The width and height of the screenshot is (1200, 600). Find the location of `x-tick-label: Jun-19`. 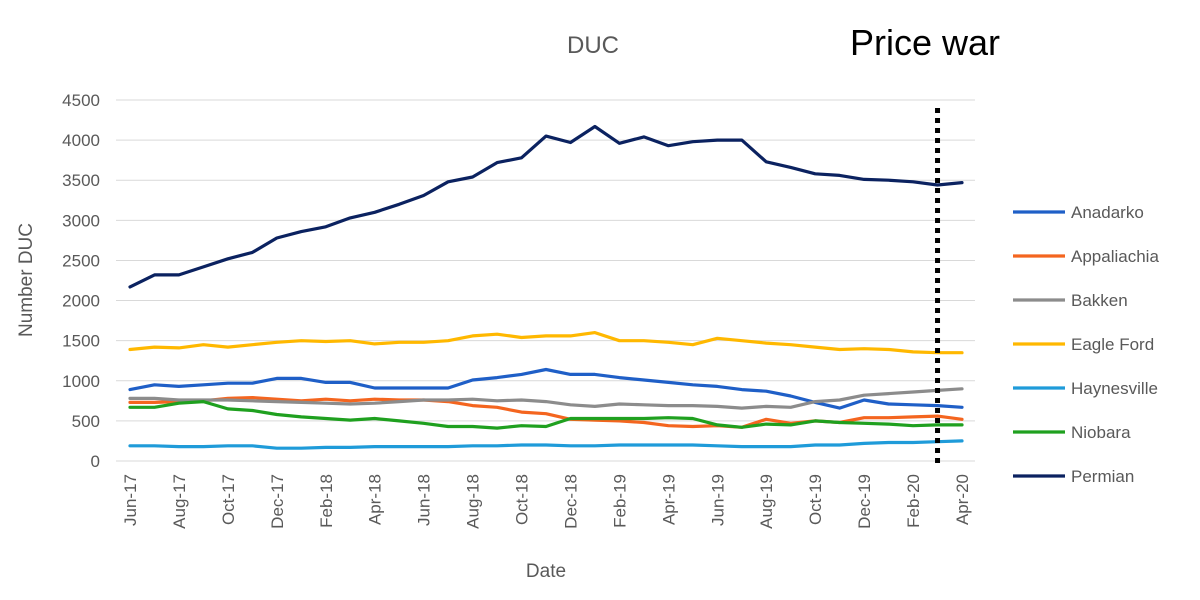

x-tick-label: Jun-19 is located at coordinates (717, 500).